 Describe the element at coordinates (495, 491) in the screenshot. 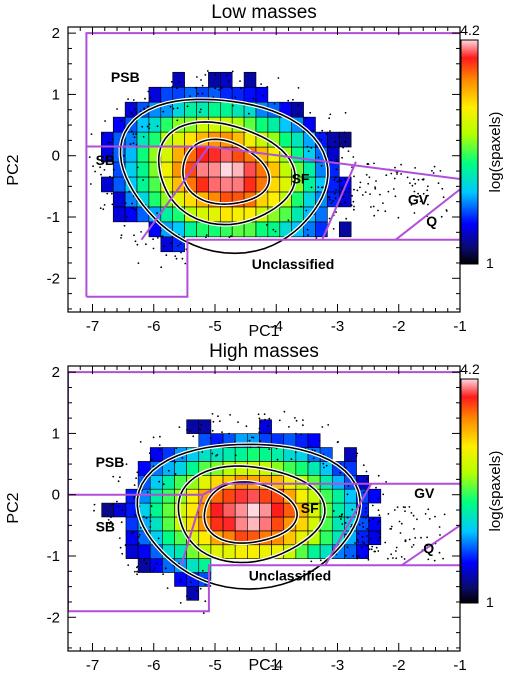

I see `colorbar-label: log(spaxels)` at that location.